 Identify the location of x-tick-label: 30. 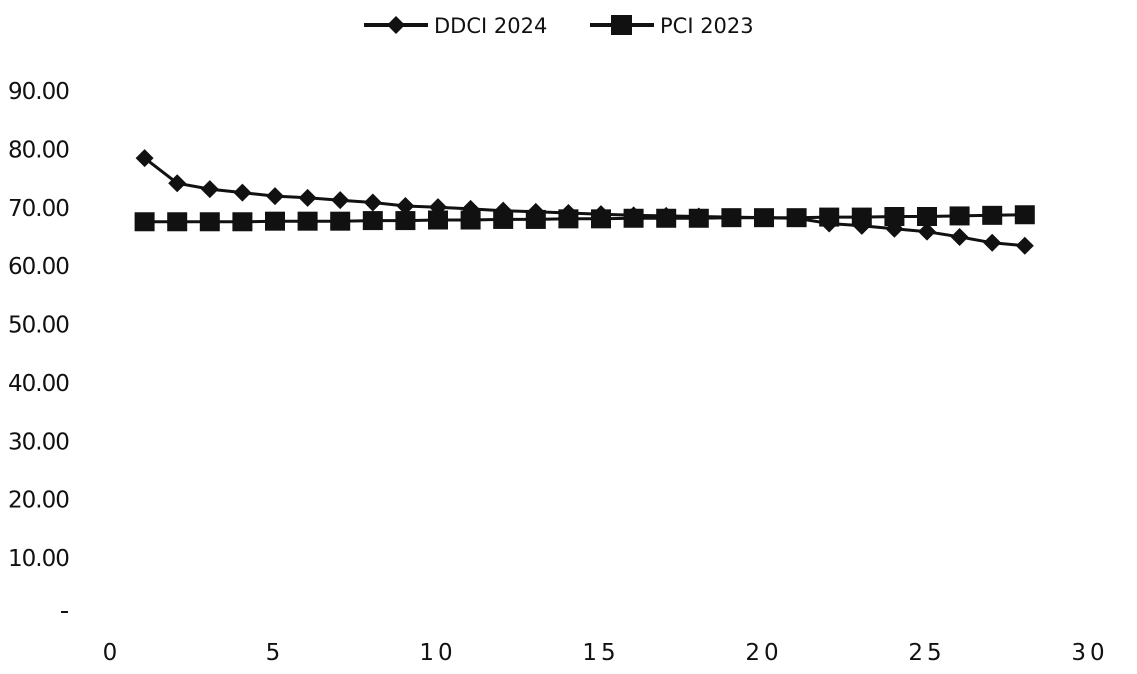
(1089, 653).